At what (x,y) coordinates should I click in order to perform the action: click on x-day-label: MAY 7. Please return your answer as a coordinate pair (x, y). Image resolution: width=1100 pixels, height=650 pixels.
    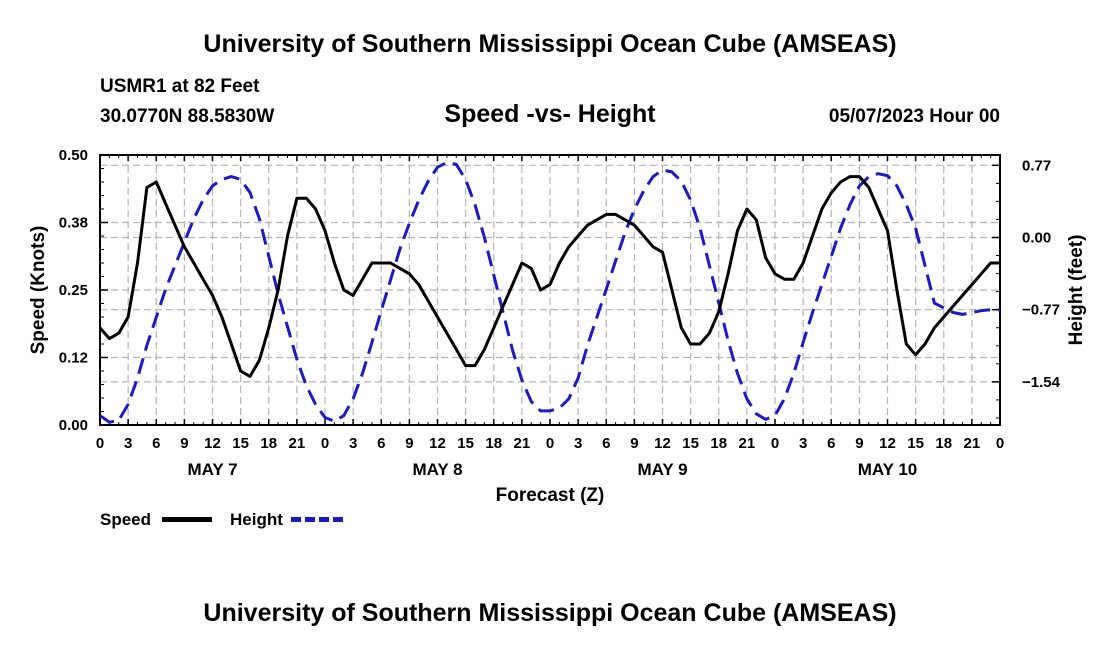
    Looking at the image, I should click on (212, 469).